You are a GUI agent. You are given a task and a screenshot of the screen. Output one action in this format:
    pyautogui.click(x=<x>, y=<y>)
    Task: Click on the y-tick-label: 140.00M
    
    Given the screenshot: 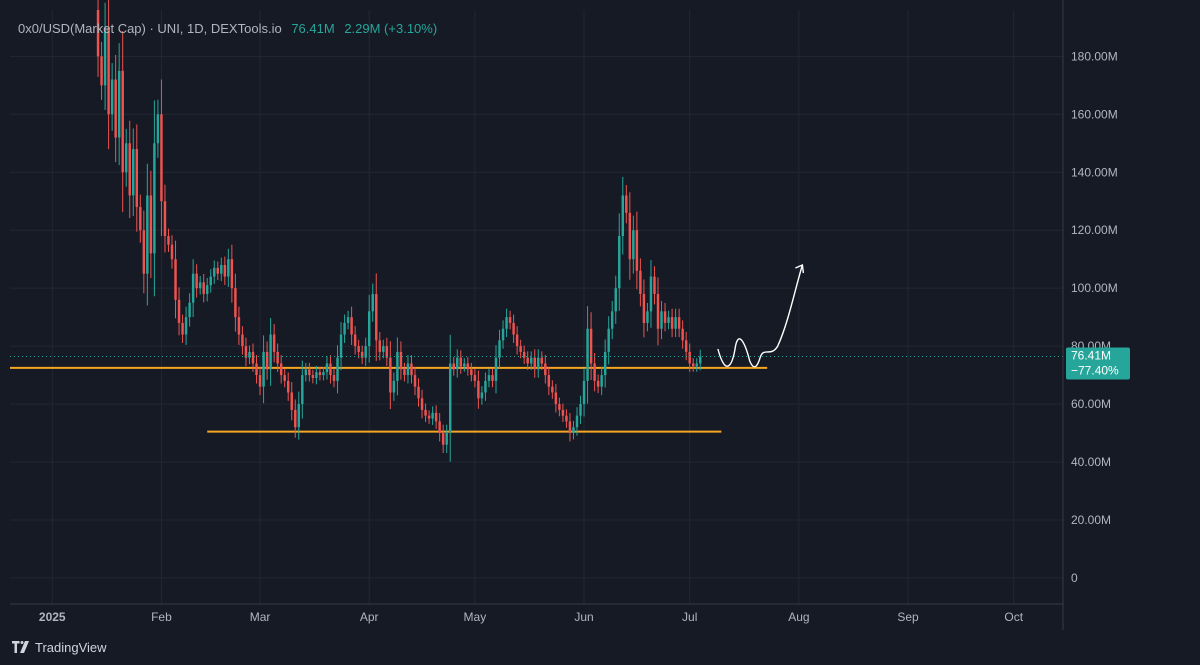 What is the action you would take?
    pyautogui.click(x=1094, y=172)
    